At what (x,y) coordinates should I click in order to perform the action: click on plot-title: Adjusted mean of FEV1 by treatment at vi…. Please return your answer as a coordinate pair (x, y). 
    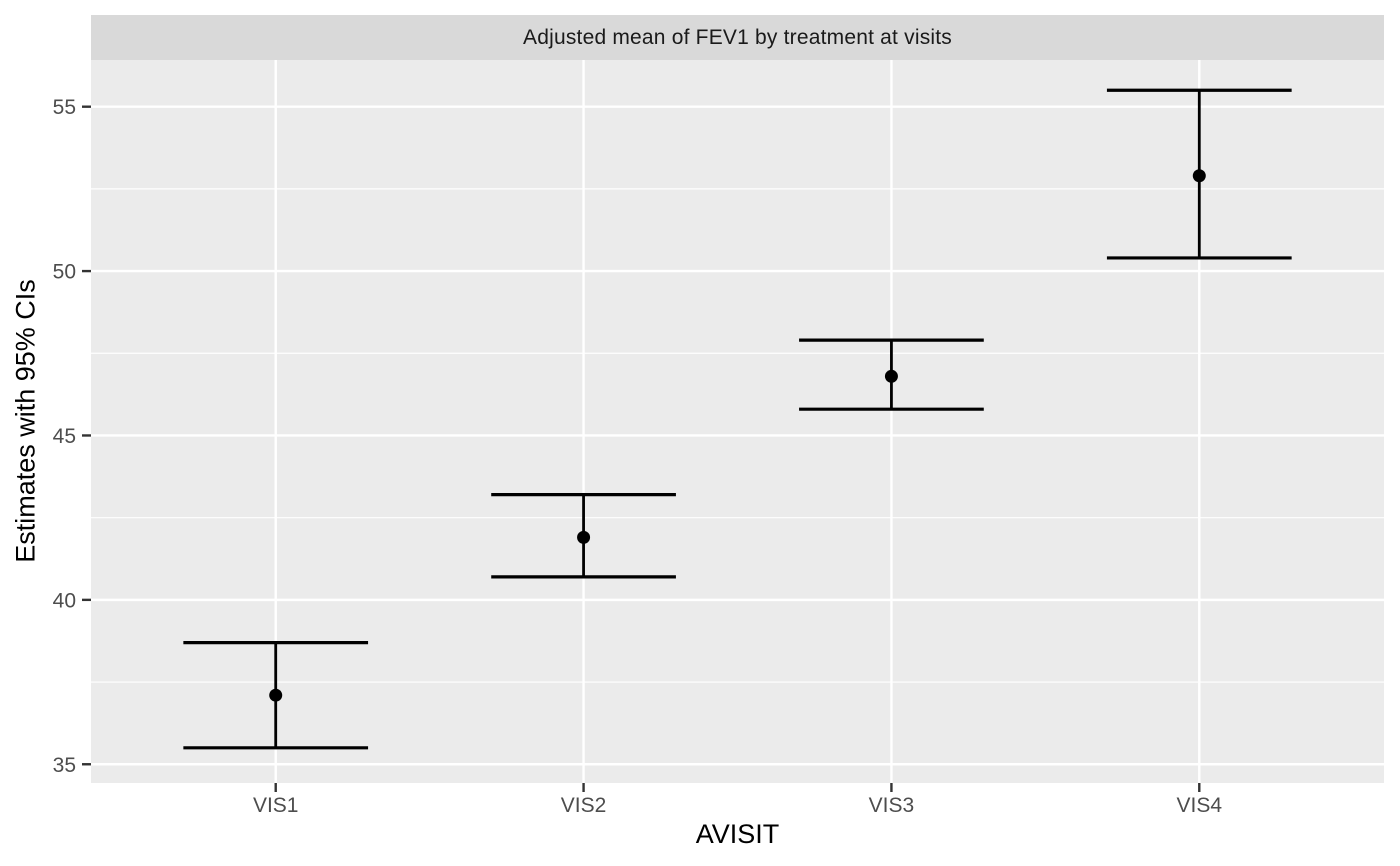
    Looking at the image, I should click on (737, 37).